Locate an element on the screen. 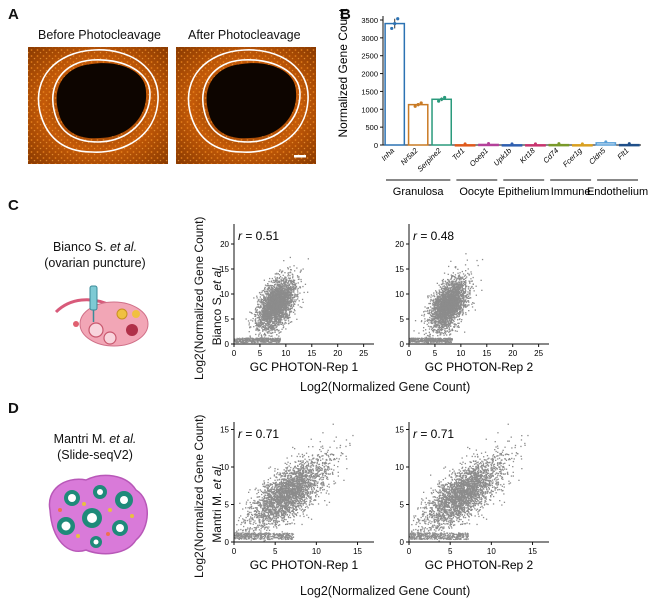 The height and width of the screenshot is (607, 659). bar-category-label: Serpine2 is located at coordinates (429, 159).